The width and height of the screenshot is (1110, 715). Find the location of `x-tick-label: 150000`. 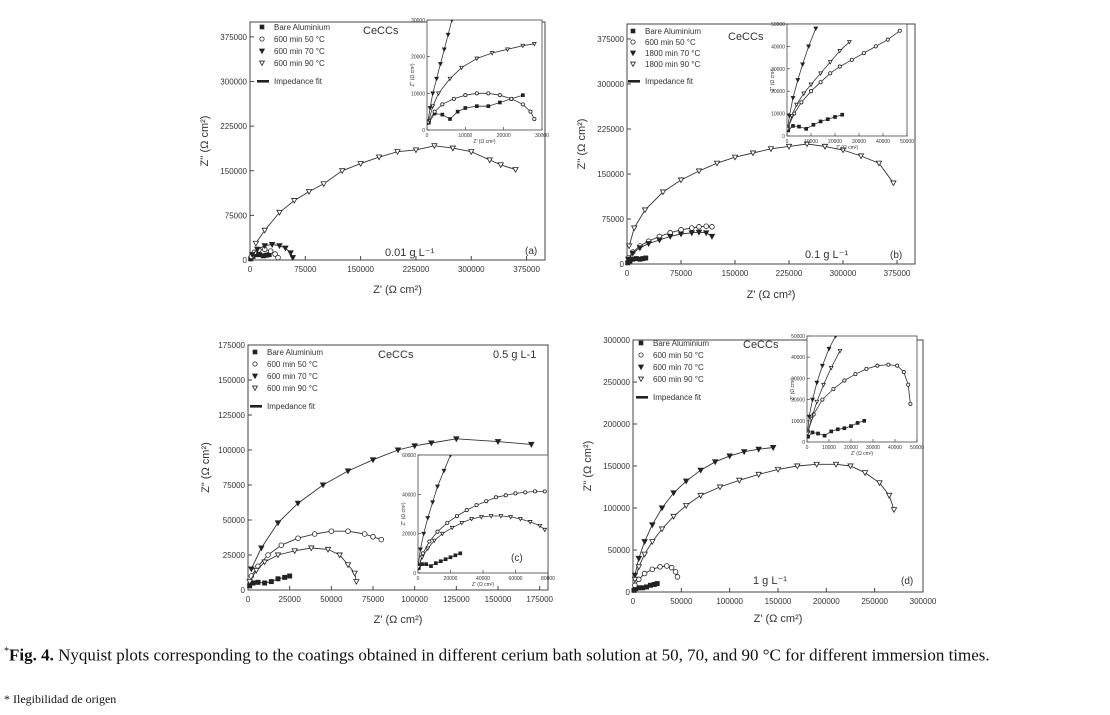

x-tick-label: 150000 is located at coordinates (735, 273).